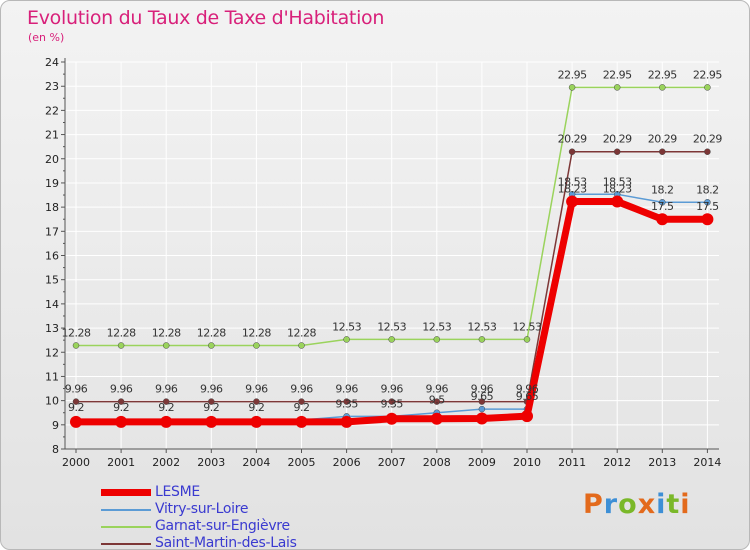  What do you see at coordinates (256, 401) in the screenshot?
I see `point-saint-martin-des-lais-2004` at bounding box center [256, 401].